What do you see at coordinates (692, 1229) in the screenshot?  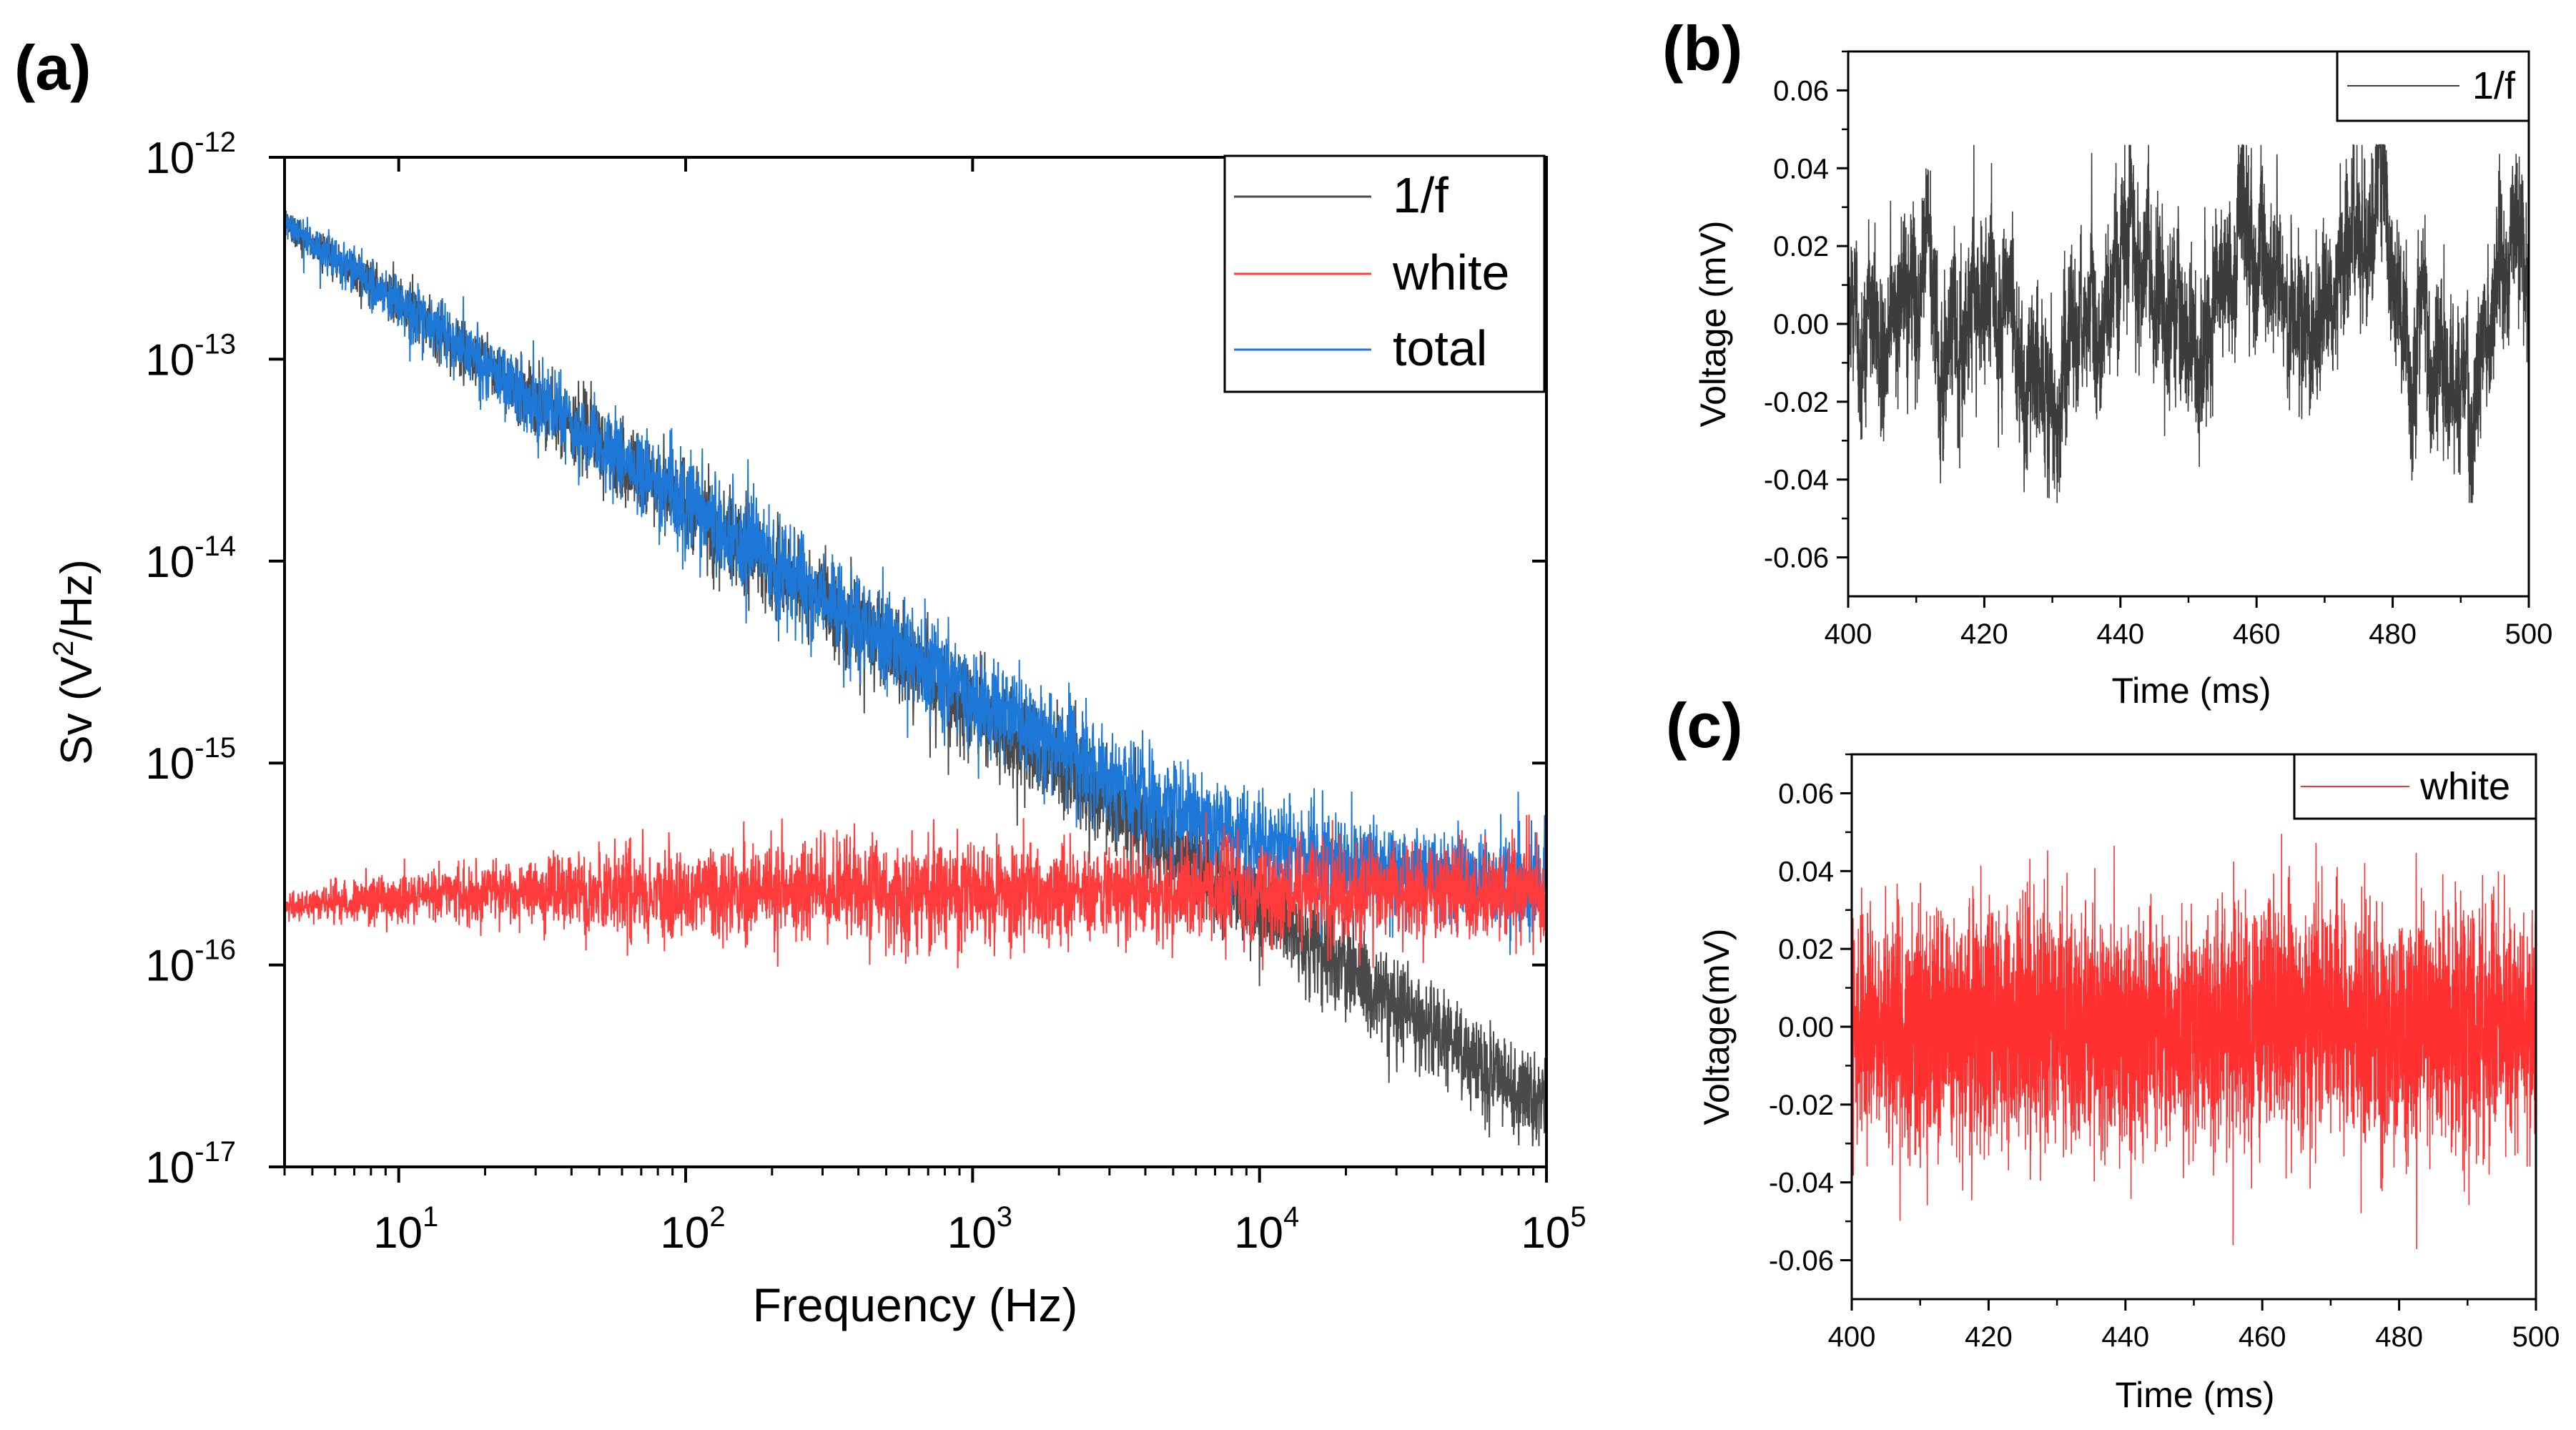 I see `panel-a-xtick-label: 10²` at bounding box center [692, 1229].